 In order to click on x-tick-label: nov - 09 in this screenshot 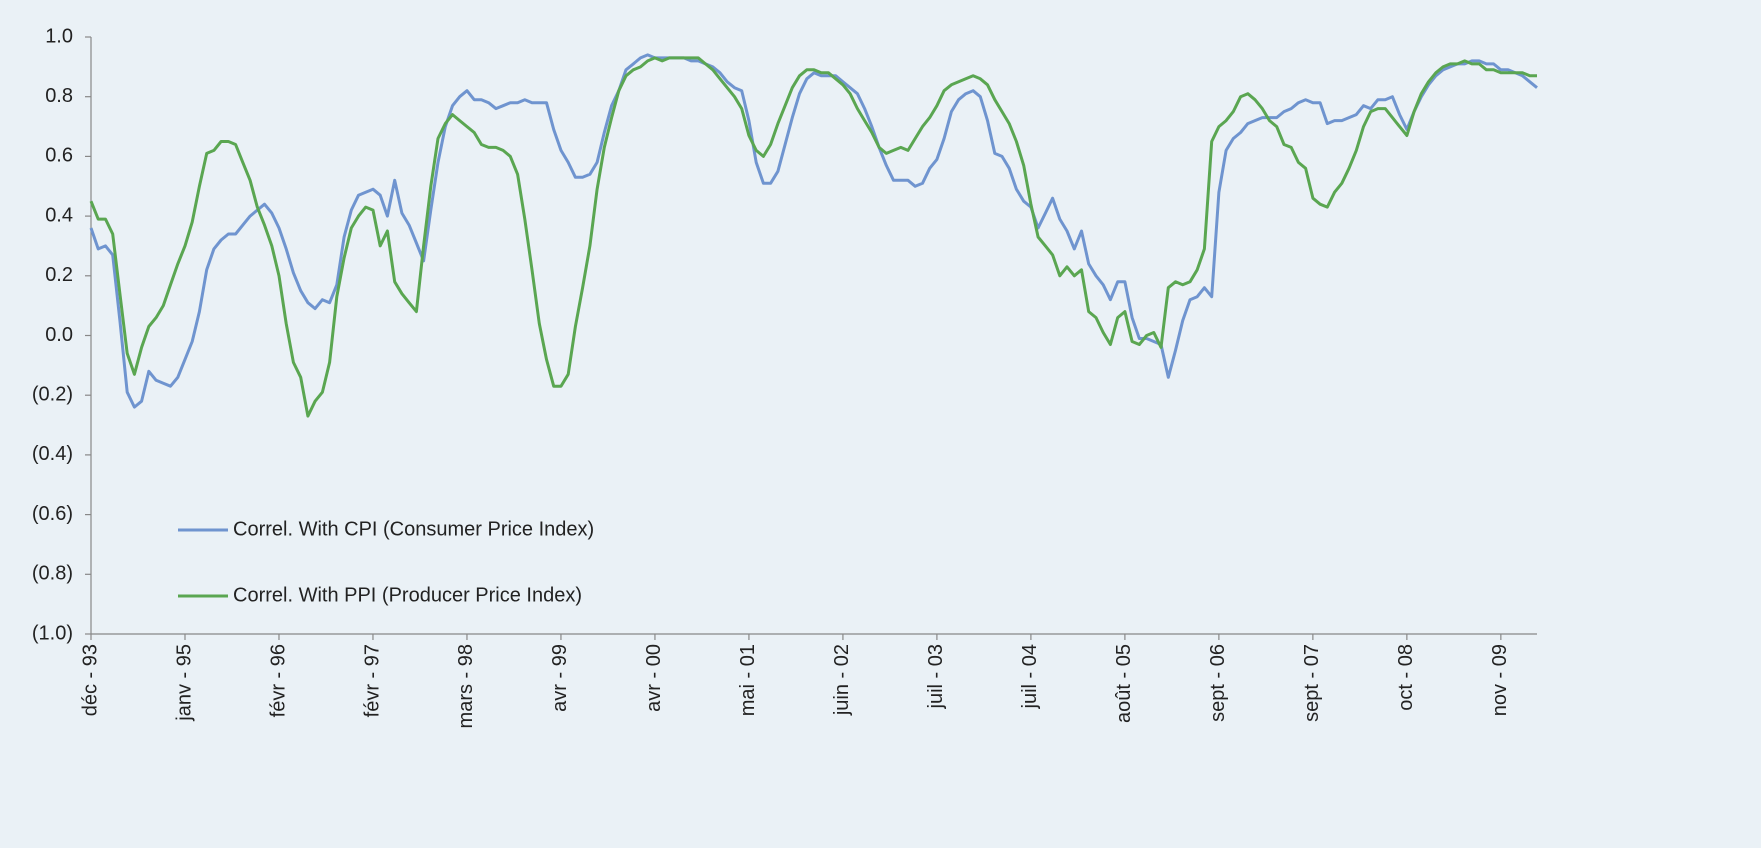, I will do `click(1500, 680)`.